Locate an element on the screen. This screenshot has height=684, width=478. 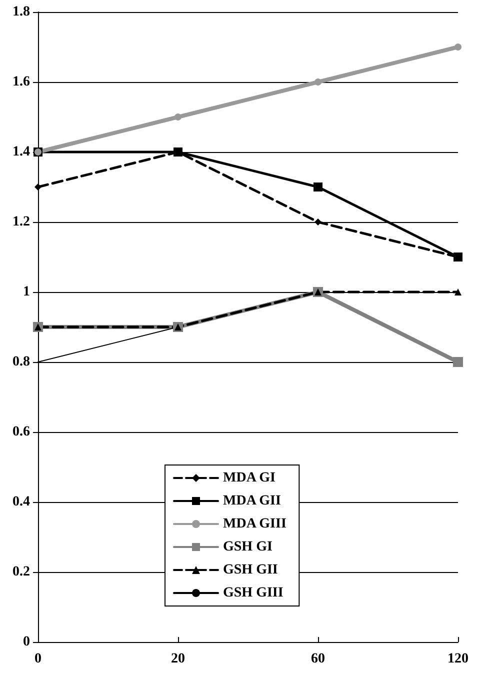
y-tick-label: 0.8 is located at coordinates (21, 362).